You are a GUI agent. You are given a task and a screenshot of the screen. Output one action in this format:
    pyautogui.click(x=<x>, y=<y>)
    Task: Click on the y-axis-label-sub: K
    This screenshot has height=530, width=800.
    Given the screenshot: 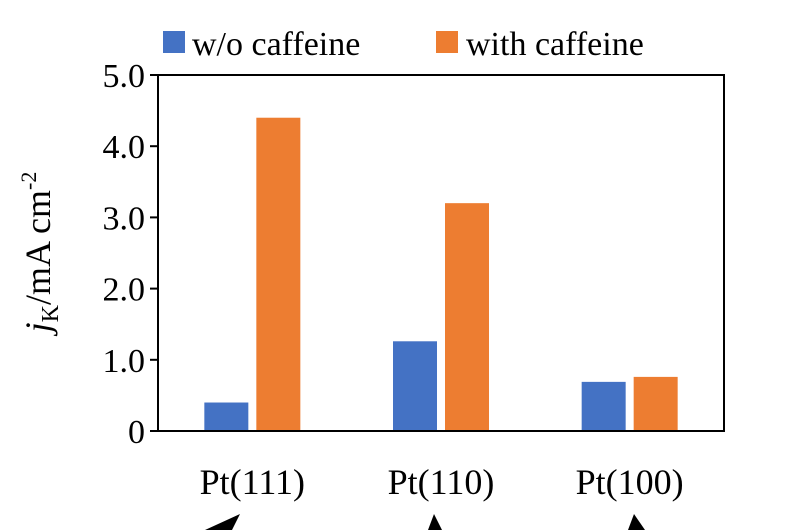 What is the action you would take?
    pyautogui.click(x=51, y=313)
    